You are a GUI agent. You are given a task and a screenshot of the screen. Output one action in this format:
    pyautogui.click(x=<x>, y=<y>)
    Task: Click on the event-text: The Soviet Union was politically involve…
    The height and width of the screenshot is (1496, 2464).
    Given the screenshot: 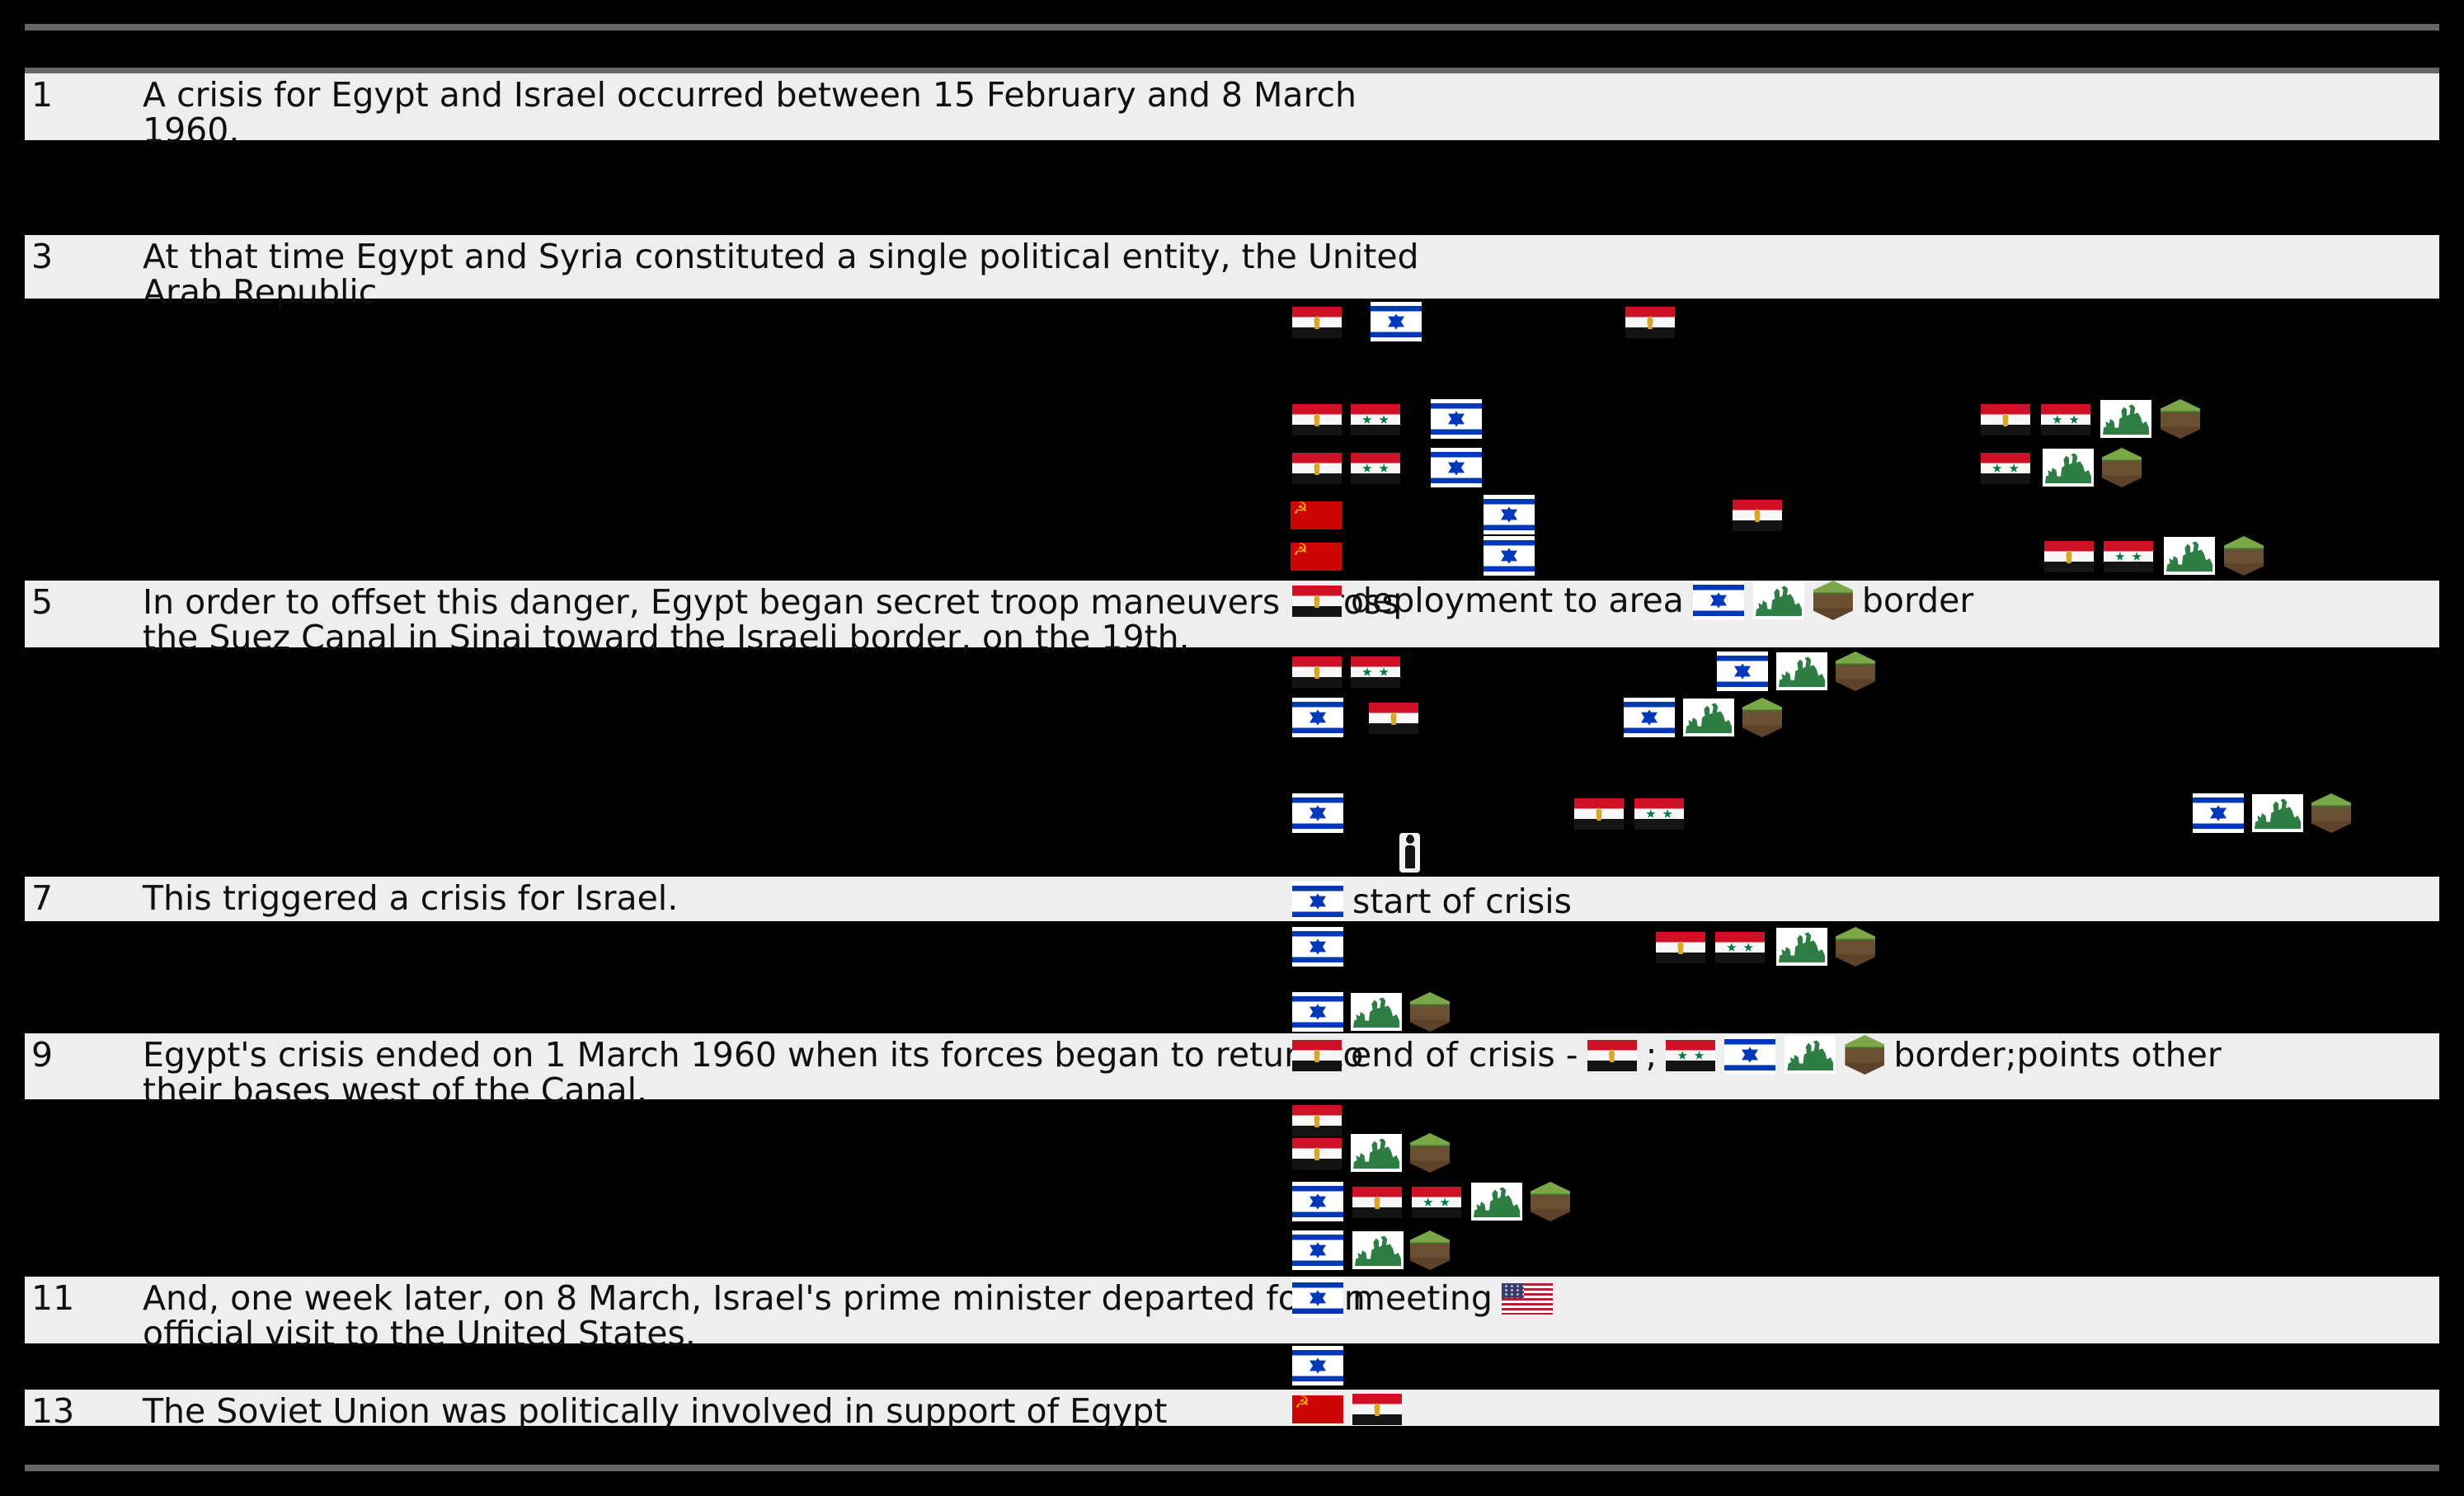 What is the action you would take?
    pyautogui.click(x=655, y=1411)
    